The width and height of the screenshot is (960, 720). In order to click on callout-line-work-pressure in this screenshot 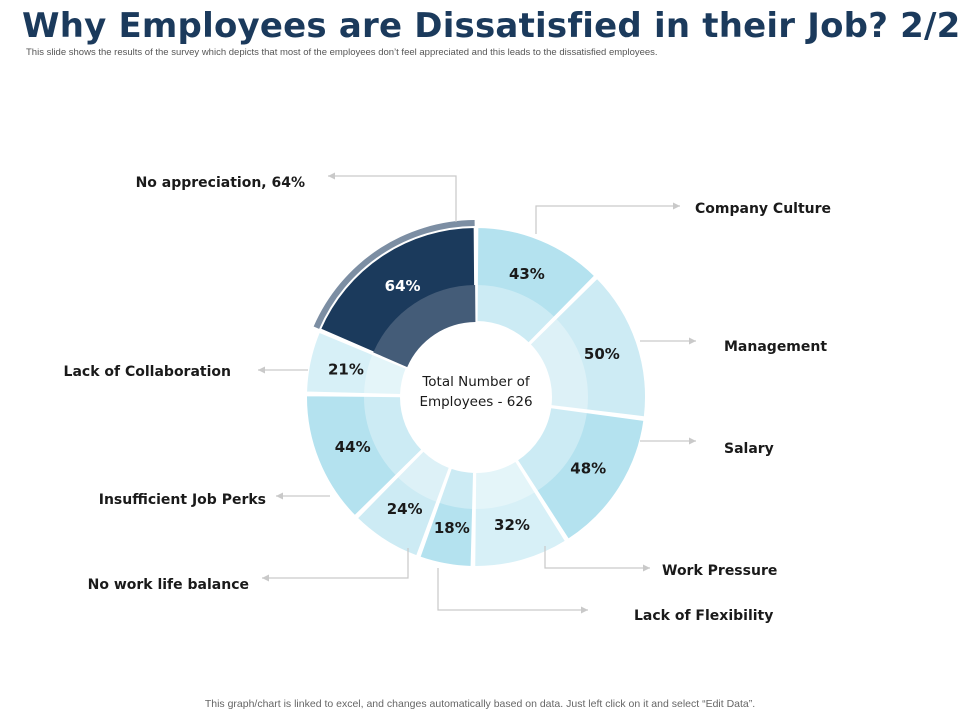, I will do `click(597, 557)`.